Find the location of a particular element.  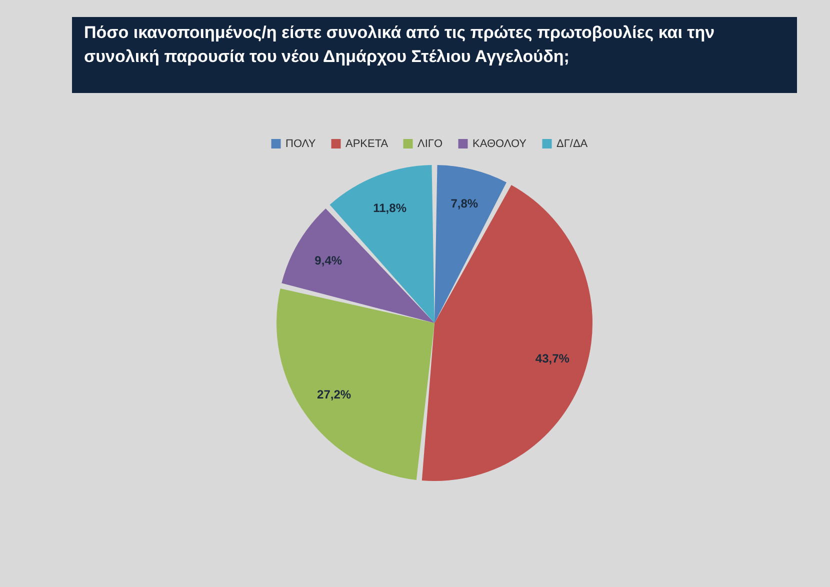

legend-label: ΚΑΘΟΛΟΥ is located at coordinates (500, 144).